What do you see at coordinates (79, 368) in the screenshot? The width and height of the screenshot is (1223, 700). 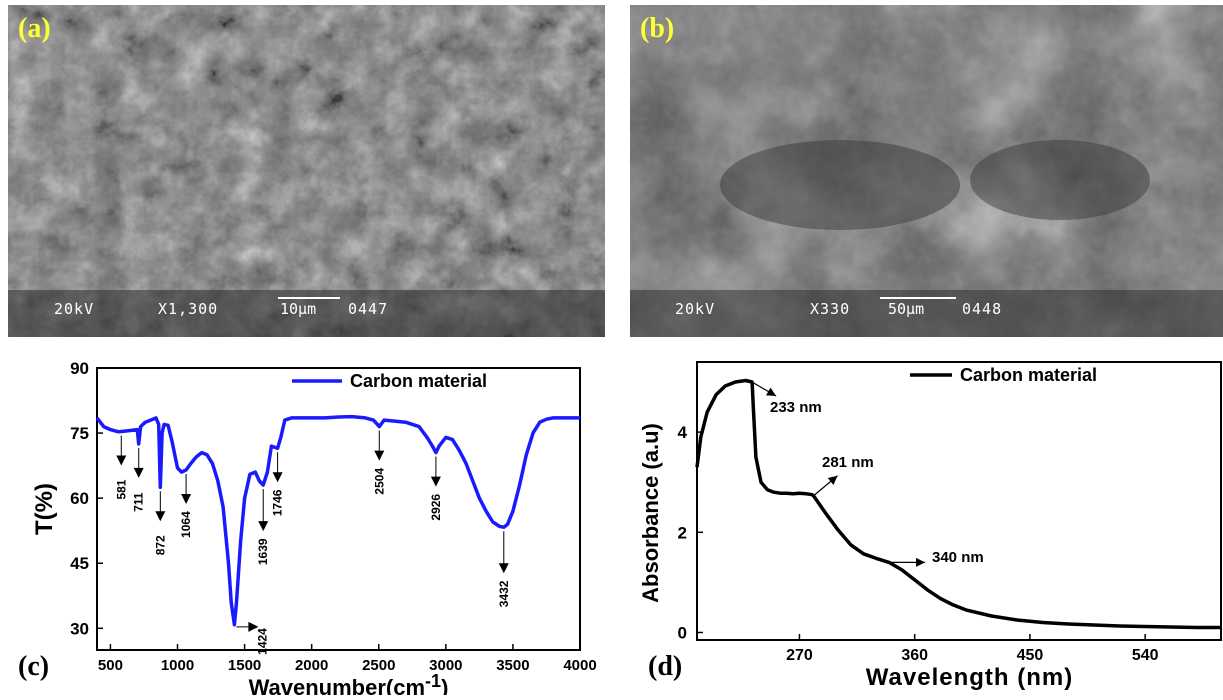 I see `y-tick-label: 90` at bounding box center [79, 368].